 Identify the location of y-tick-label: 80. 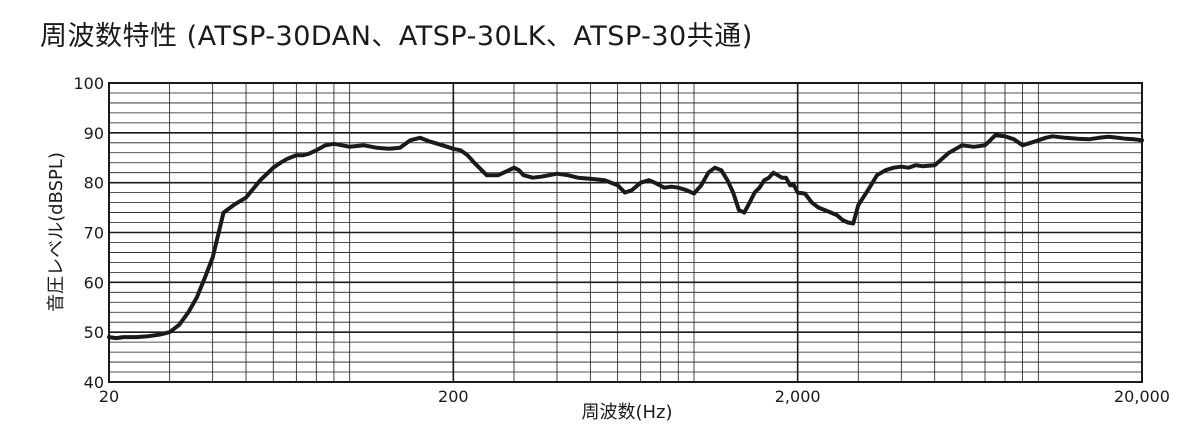
(94, 183).